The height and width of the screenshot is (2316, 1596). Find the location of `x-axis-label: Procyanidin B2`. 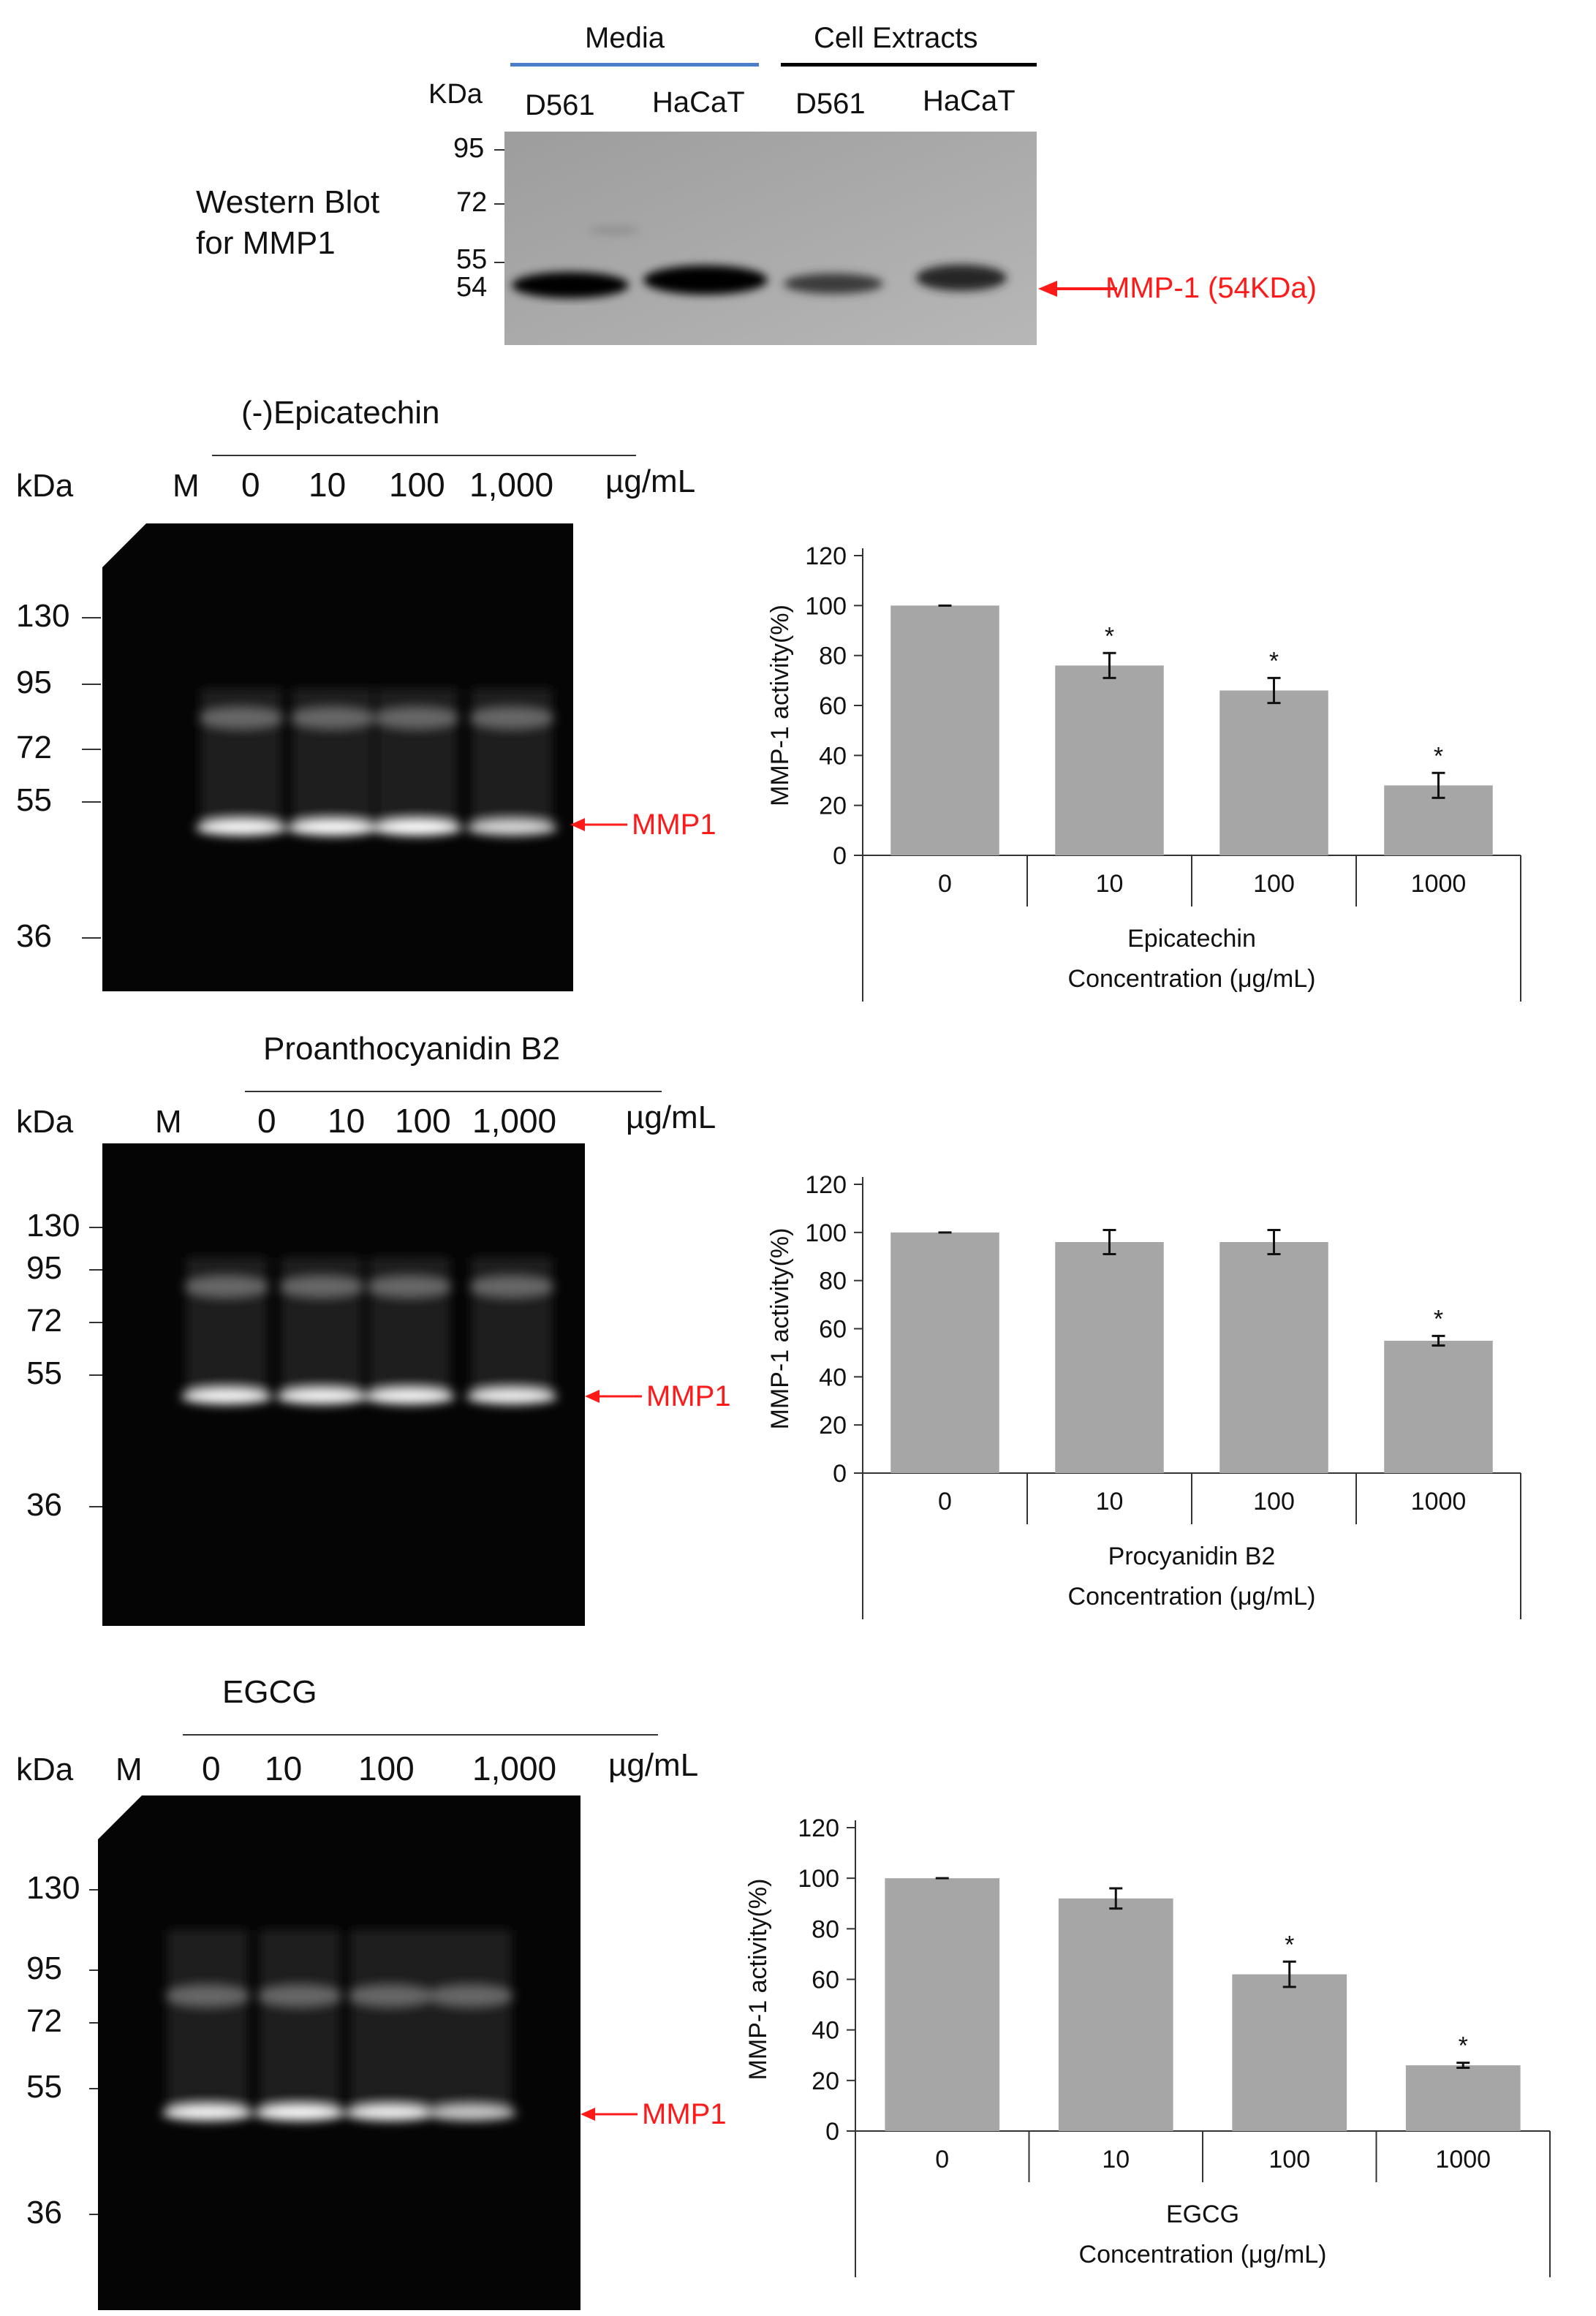

x-axis-label: Procyanidin B2 is located at coordinates (1192, 1557).